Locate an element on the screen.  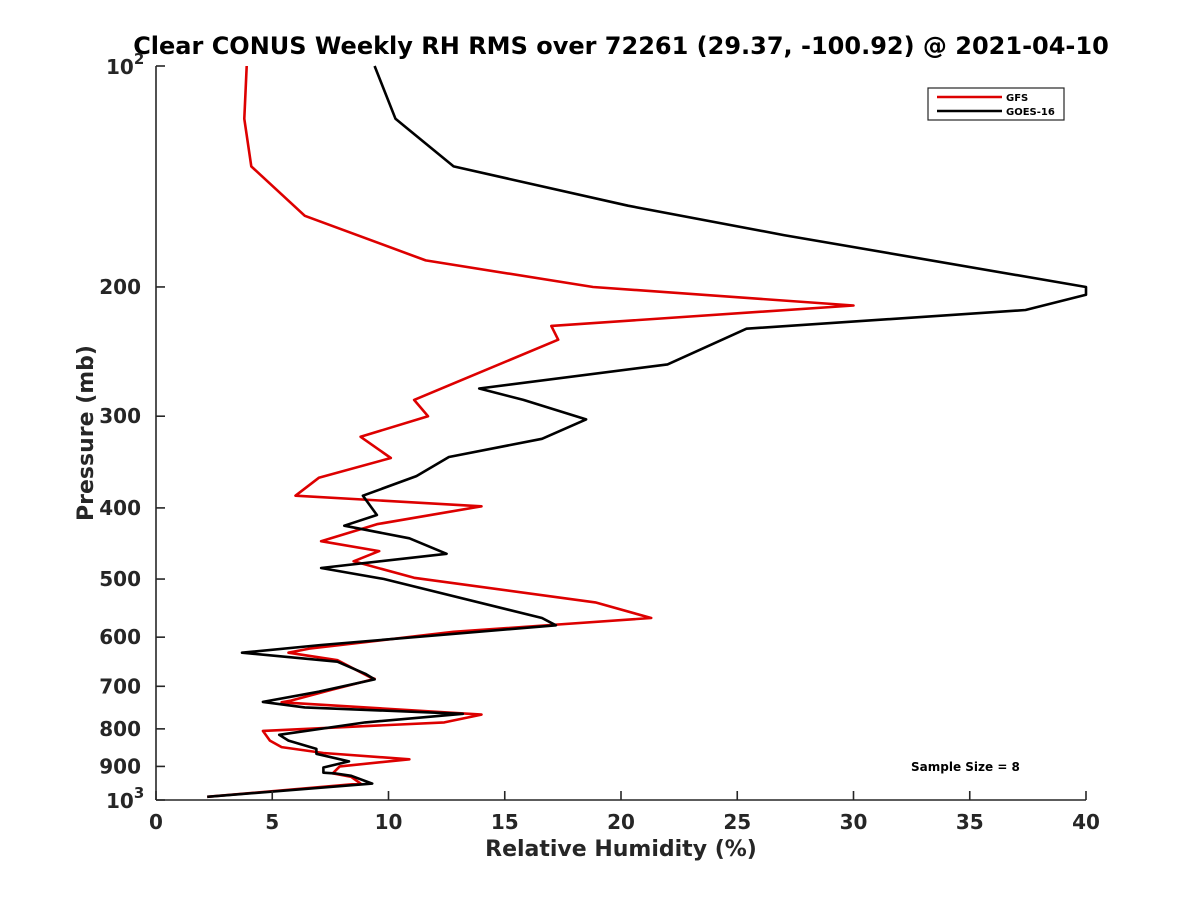
legend-box is located at coordinates (996, 104).